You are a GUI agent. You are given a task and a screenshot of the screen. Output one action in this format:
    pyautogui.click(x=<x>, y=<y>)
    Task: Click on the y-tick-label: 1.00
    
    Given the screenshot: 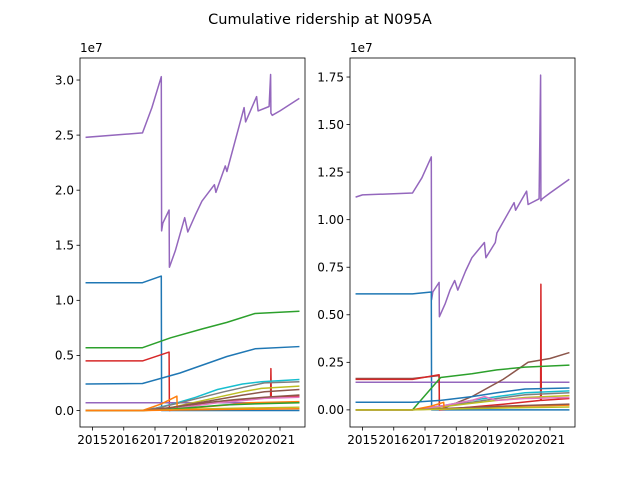 What is the action you would take?
    pyautogui.click(x=330, y=220)
    